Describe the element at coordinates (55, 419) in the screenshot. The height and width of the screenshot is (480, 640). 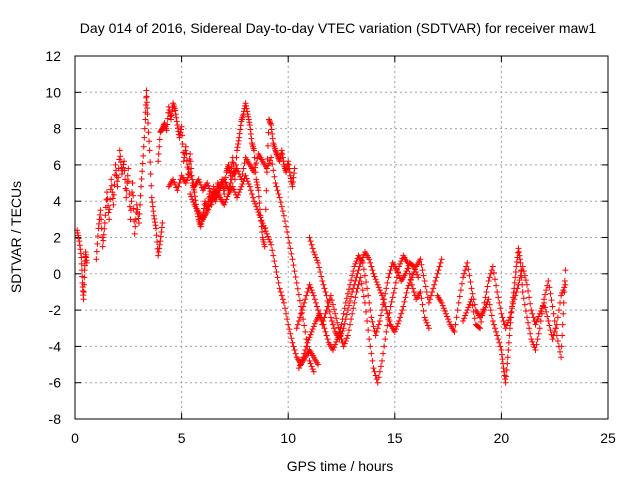
I see `y-tick-label: -8` at that location.